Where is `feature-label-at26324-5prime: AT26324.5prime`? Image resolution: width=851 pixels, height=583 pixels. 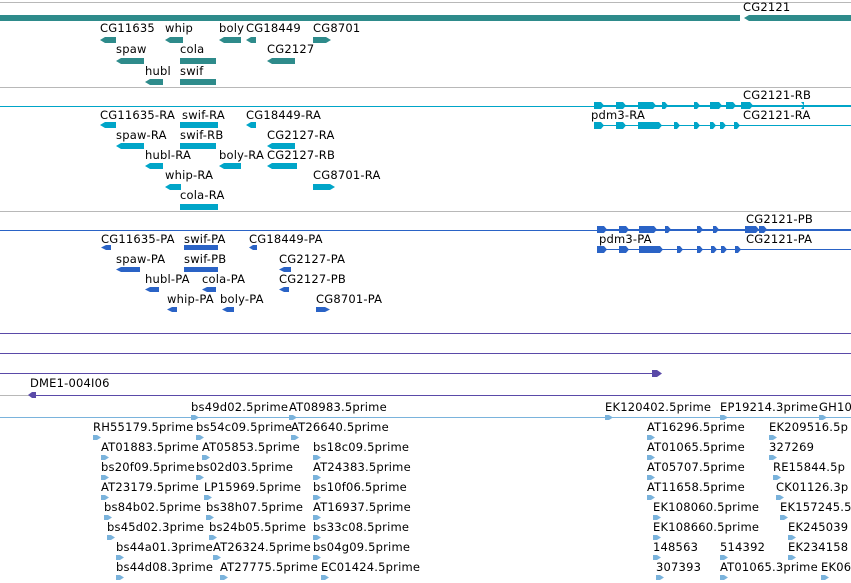 feature-label-at26324-5prime: AT26324.5prime is located at coordinates (262, 547).